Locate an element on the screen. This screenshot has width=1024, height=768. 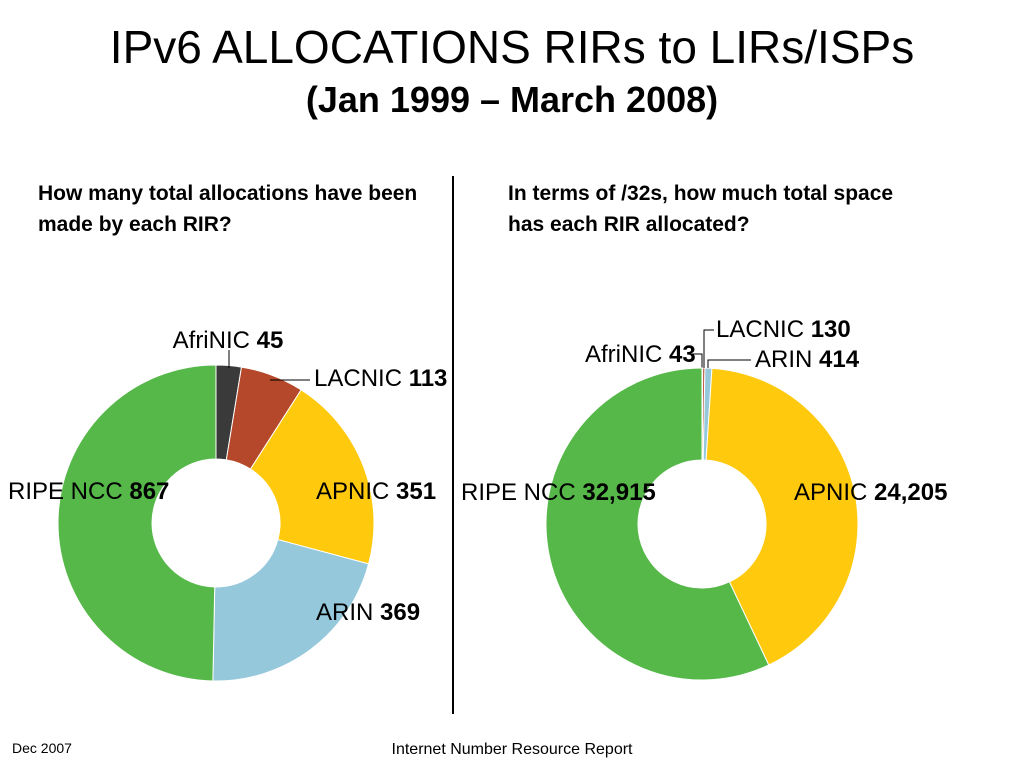
chart-1-label-ripe-ncc: RIPE NCC 867 is located at coordinates (88, 491).